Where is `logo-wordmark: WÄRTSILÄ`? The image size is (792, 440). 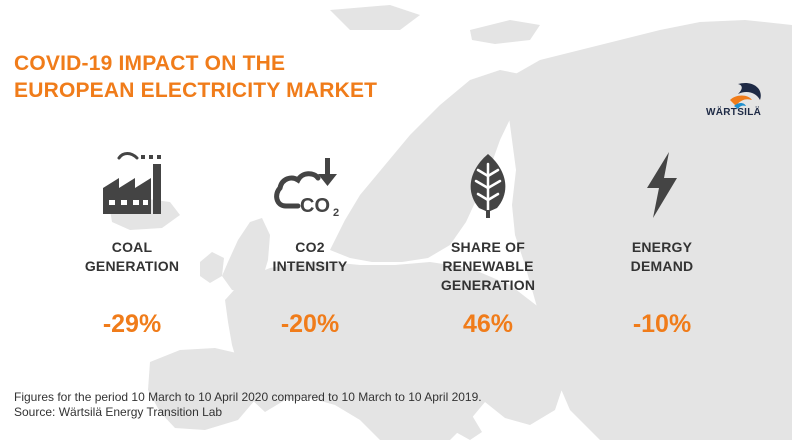
logo-wordmark: WÄRTSILÄ is located at coordinates (734, 112).